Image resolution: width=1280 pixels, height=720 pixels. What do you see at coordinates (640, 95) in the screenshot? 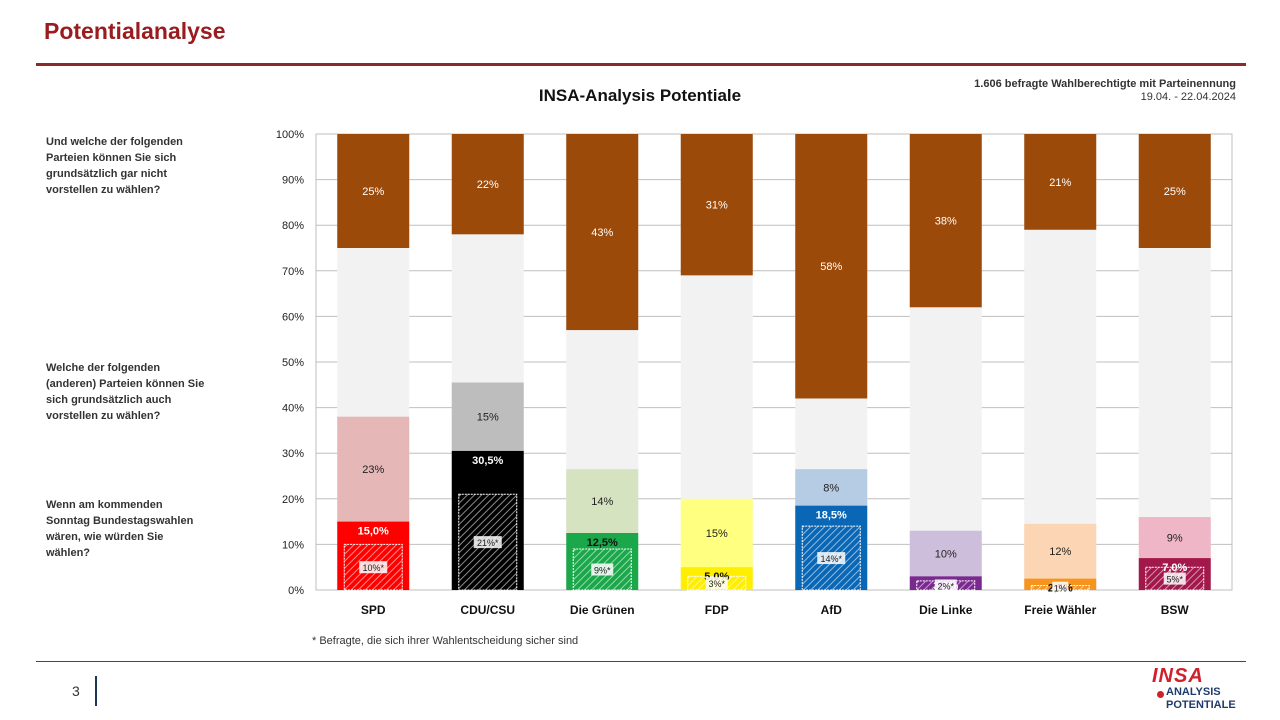
I see `chart-title: INSA-Analysis Potentiale` at bounding box center [640, 95].